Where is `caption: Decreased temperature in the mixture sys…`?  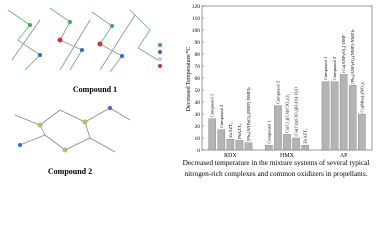
caption: Decreased temperature in the mixture sys… is located at coordinates (276, 162).